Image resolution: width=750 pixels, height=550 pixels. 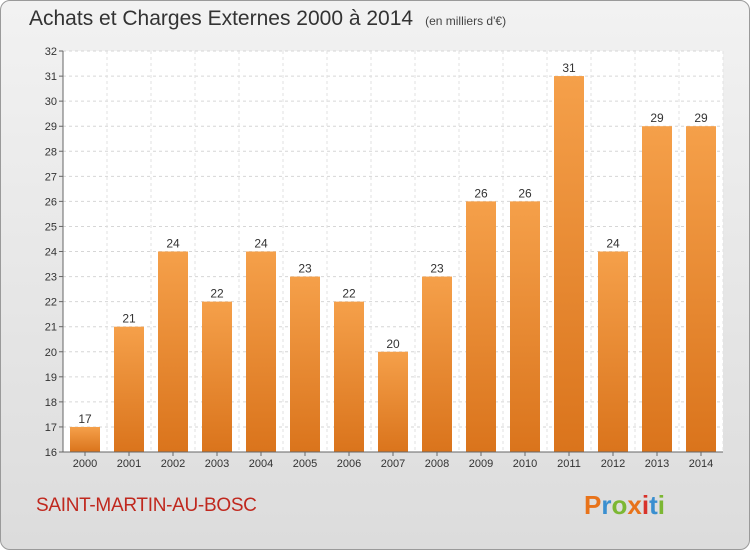 What do you see at coordinates (85, 464) in the screenshot?
I see `x-tick-label: 2000` at bounding box center [85, 464].